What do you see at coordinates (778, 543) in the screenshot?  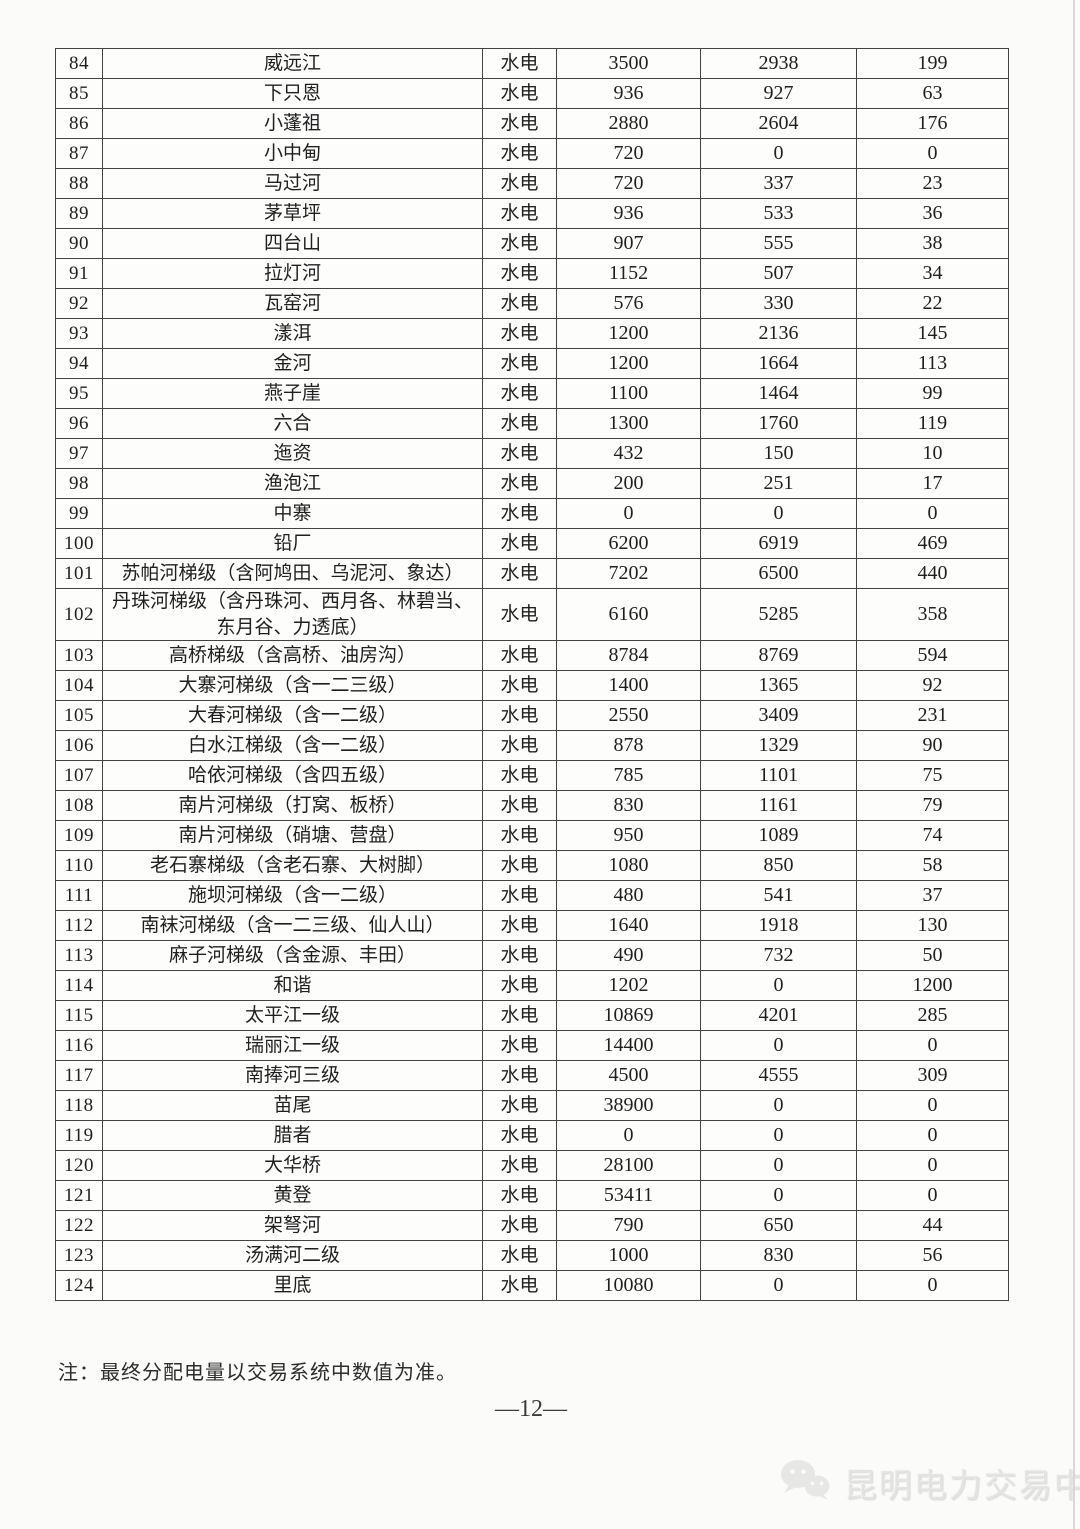 I see `value-2: 6919` at bounding box center [778, 543].